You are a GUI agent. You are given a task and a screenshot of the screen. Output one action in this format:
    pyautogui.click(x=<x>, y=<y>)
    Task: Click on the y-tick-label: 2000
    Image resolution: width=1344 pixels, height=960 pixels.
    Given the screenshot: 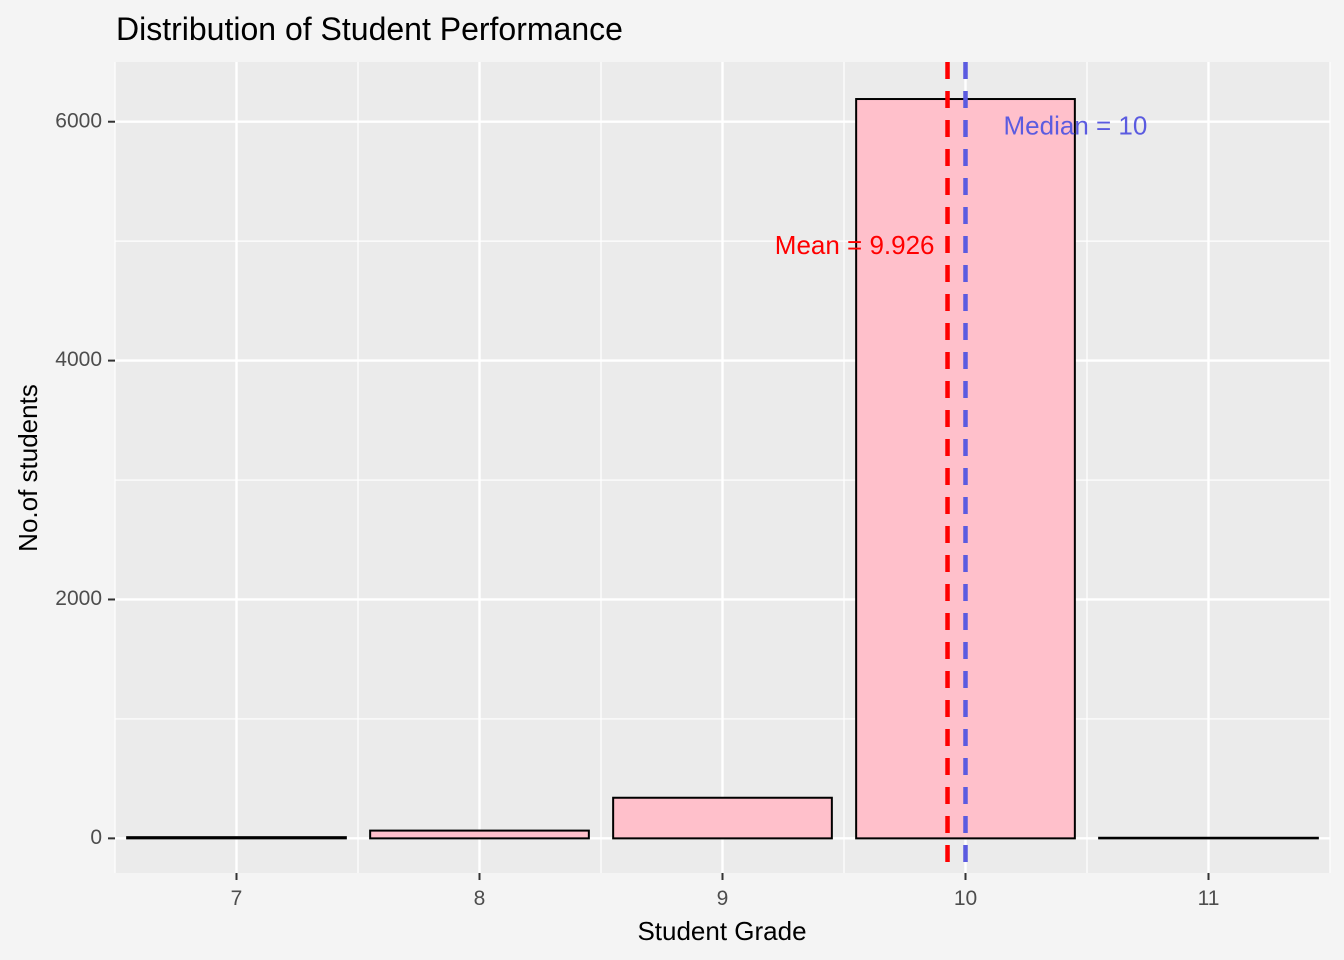 What is the action you would take?
    pyautogui.click(x=78, y=598)
    